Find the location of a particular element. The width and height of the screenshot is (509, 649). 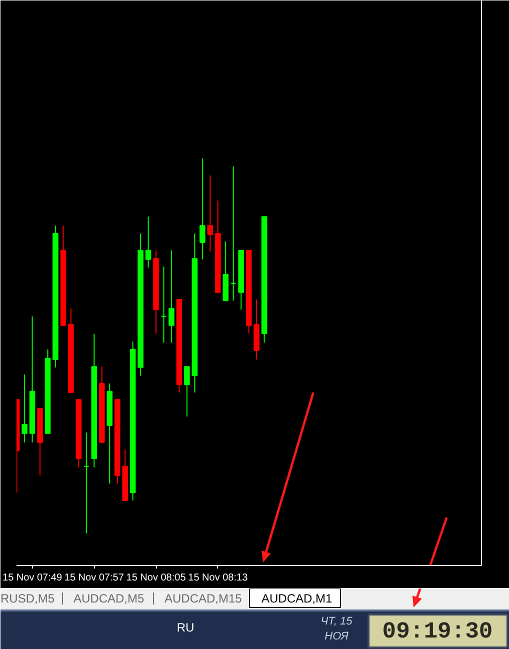

text: 09:19:30 is located at coordinates (437, 631).